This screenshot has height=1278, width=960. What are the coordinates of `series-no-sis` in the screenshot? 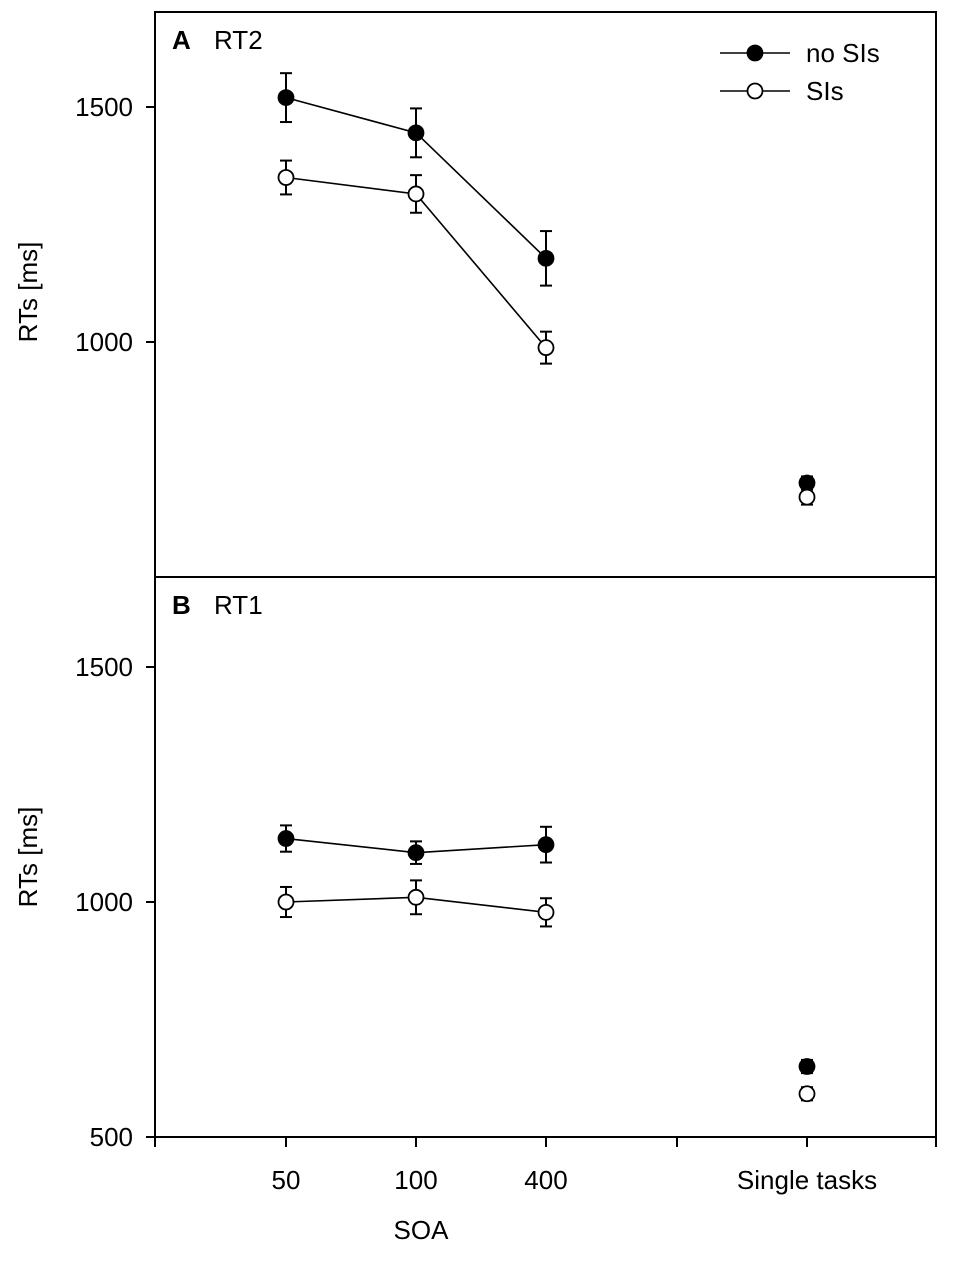 It's located at (546, 949).